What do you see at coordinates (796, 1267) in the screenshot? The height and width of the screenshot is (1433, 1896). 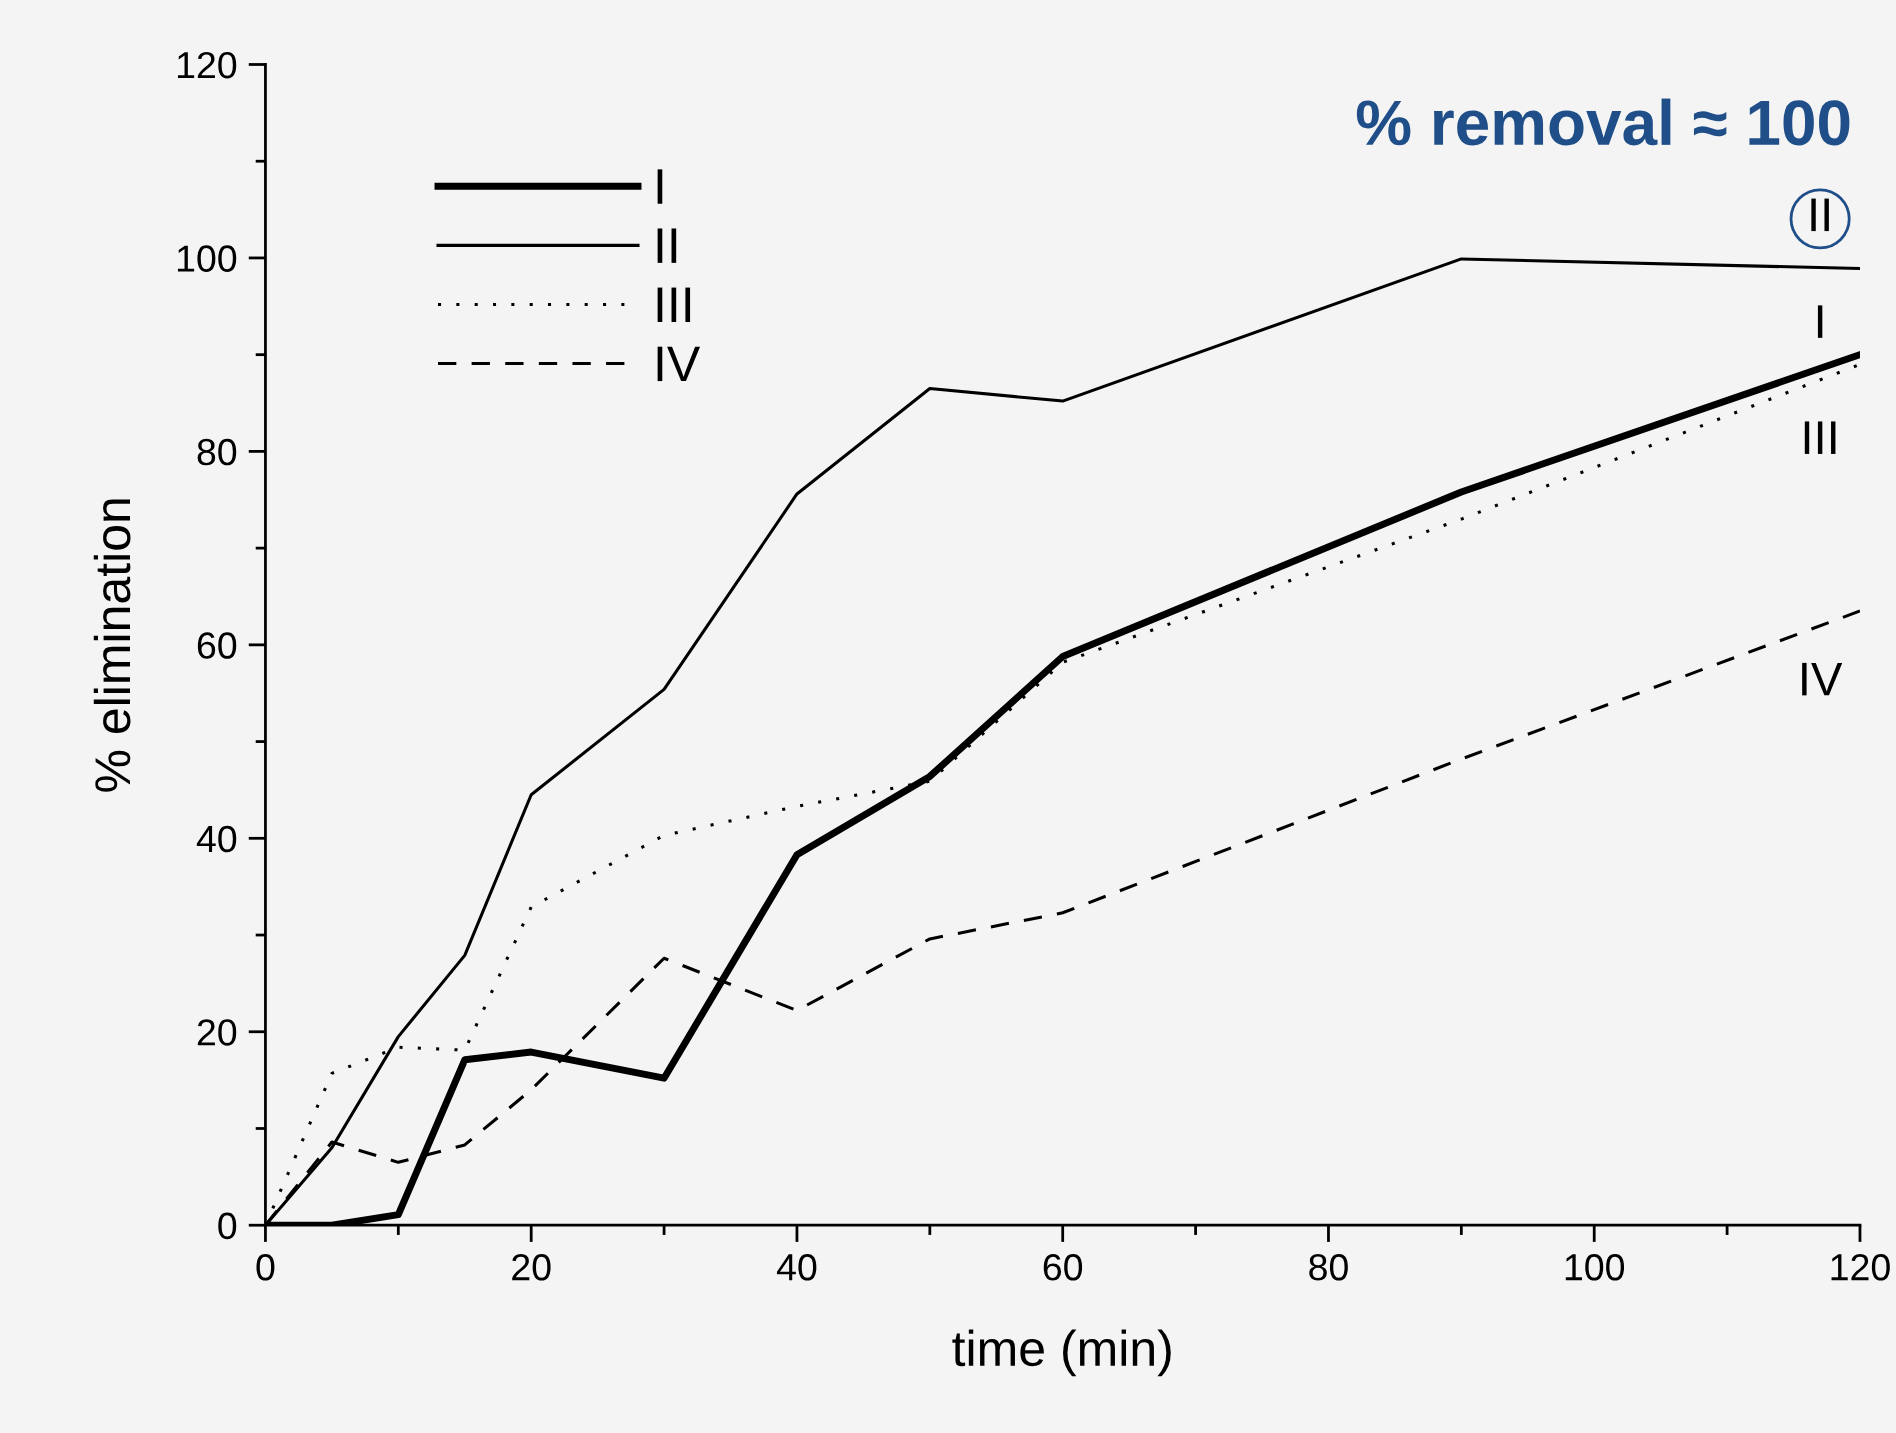 I see `x-tick-label: 40` at bounding box center [796, 1267].